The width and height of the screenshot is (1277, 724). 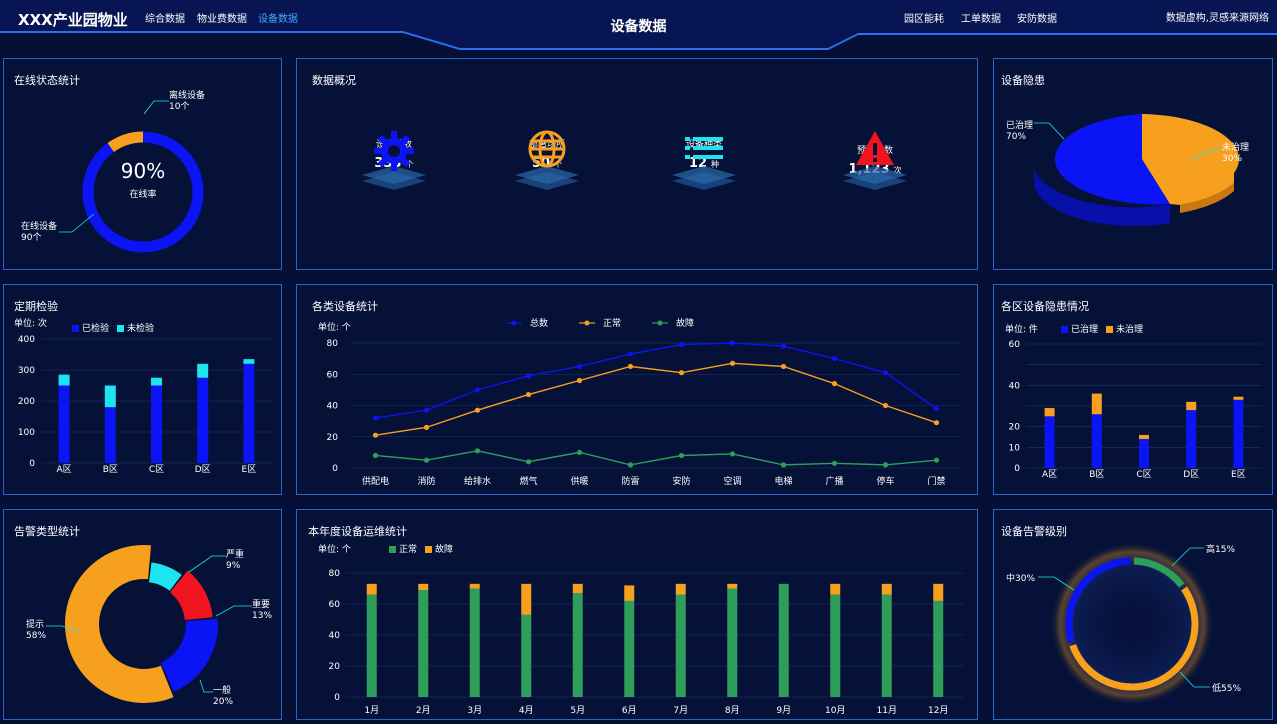 What do you see at coordinates (685, 323) in the screenshot?
I see `legend-label: 故障` at bounding box center [685, 323].